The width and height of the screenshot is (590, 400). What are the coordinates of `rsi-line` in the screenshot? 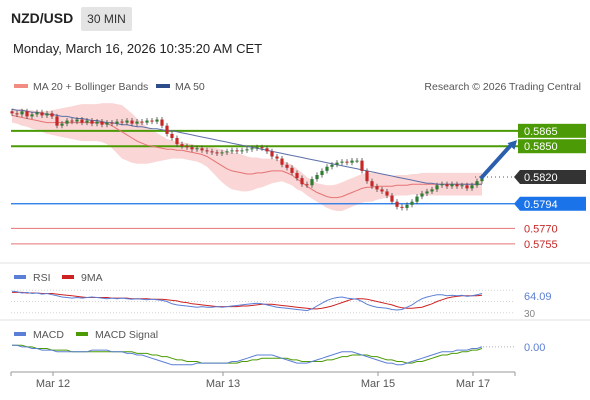 It's located at (247, 301).